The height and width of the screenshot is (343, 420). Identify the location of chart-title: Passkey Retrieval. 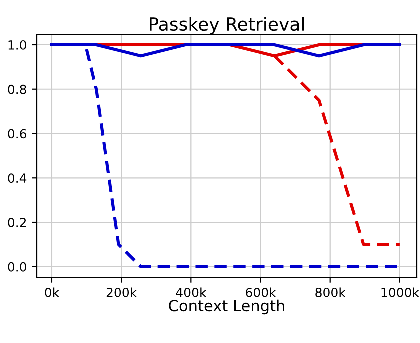
(227, 26).